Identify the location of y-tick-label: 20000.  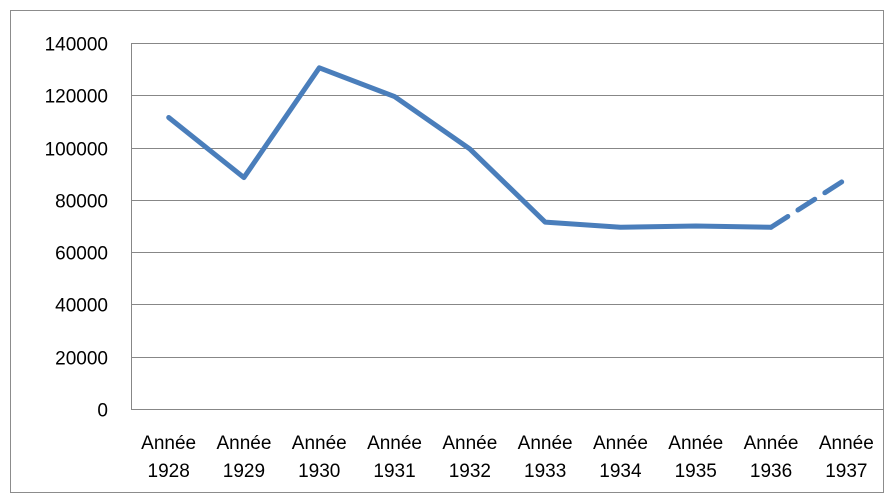
(81, 359).